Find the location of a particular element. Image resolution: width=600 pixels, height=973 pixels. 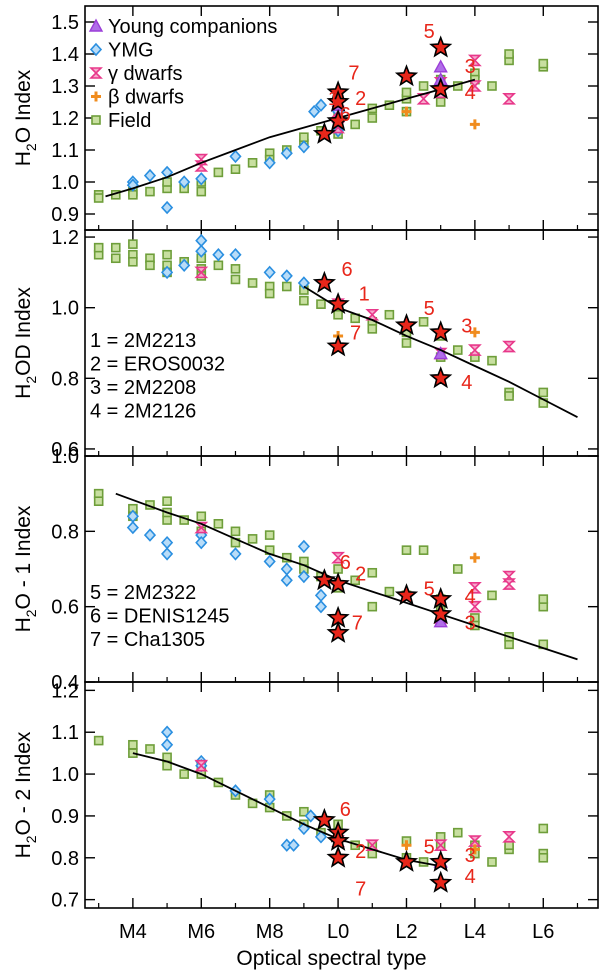

y-title-rest: OD Index is located at coordinates (23, 331).